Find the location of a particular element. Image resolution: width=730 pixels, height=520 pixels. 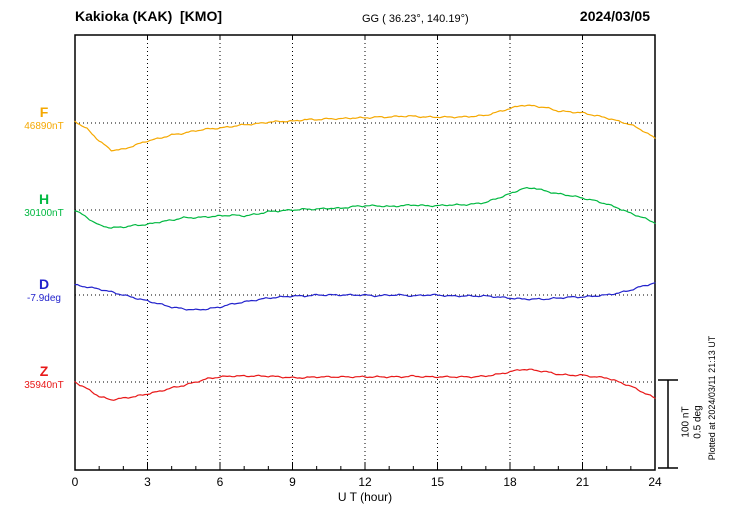

trace-letter-D: D is located at coordinates (44, 284).